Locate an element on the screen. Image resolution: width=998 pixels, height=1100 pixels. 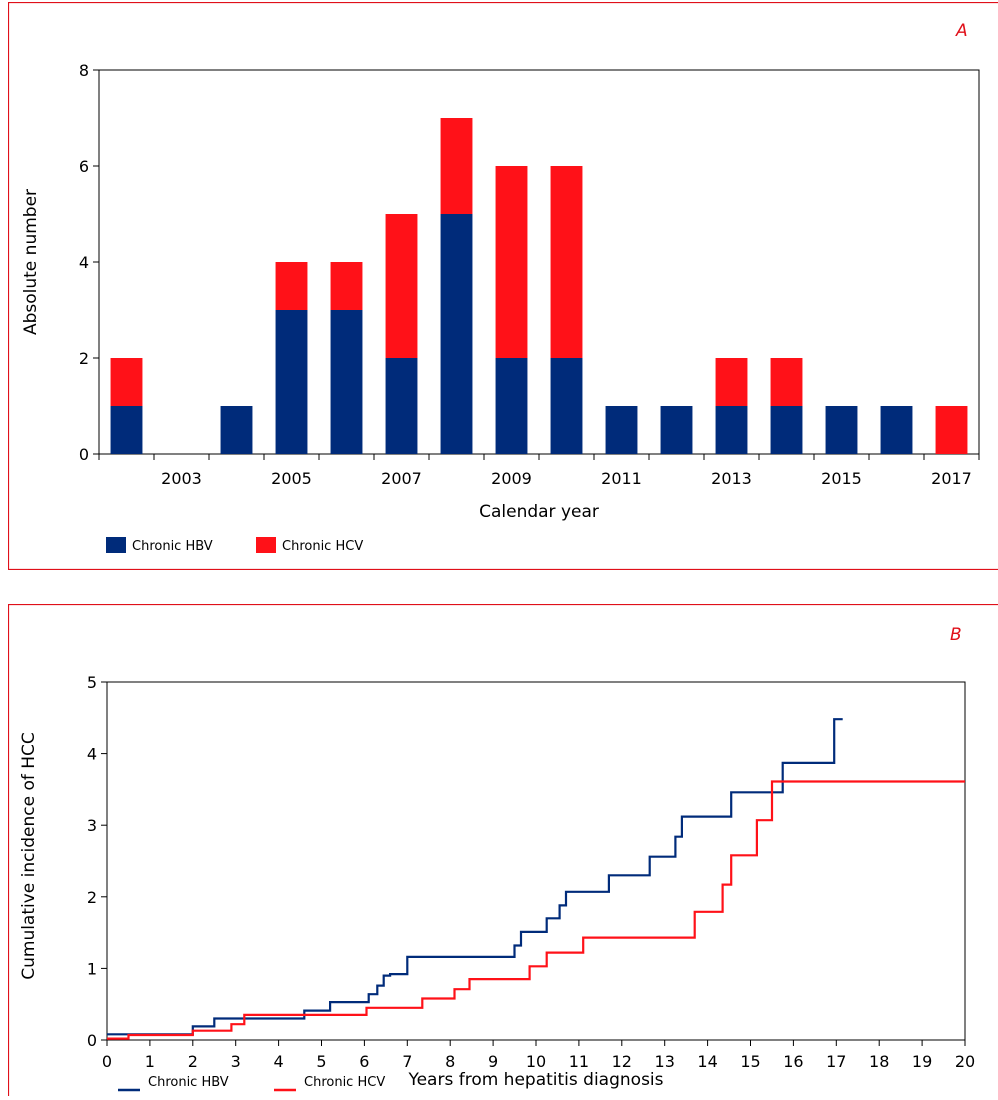
bar-hcv-2002 is located at coordinates (126, 382).